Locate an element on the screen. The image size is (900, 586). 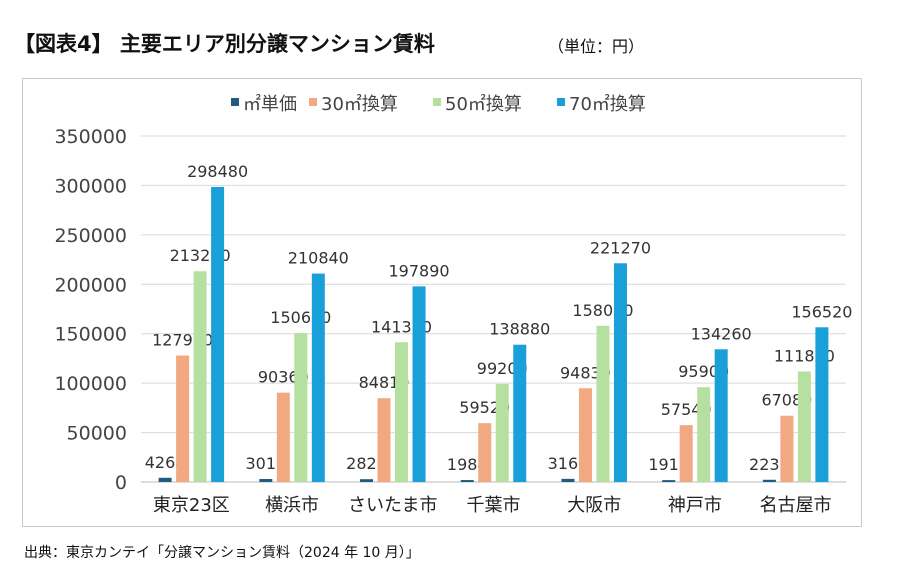
data-label: 2236 is located at coordinates (769, 464).